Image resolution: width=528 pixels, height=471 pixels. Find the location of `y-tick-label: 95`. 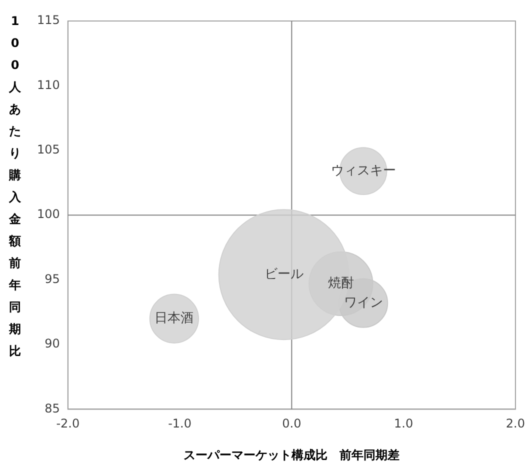

y-tick-label: 95 is located at coordinates (52, 279).